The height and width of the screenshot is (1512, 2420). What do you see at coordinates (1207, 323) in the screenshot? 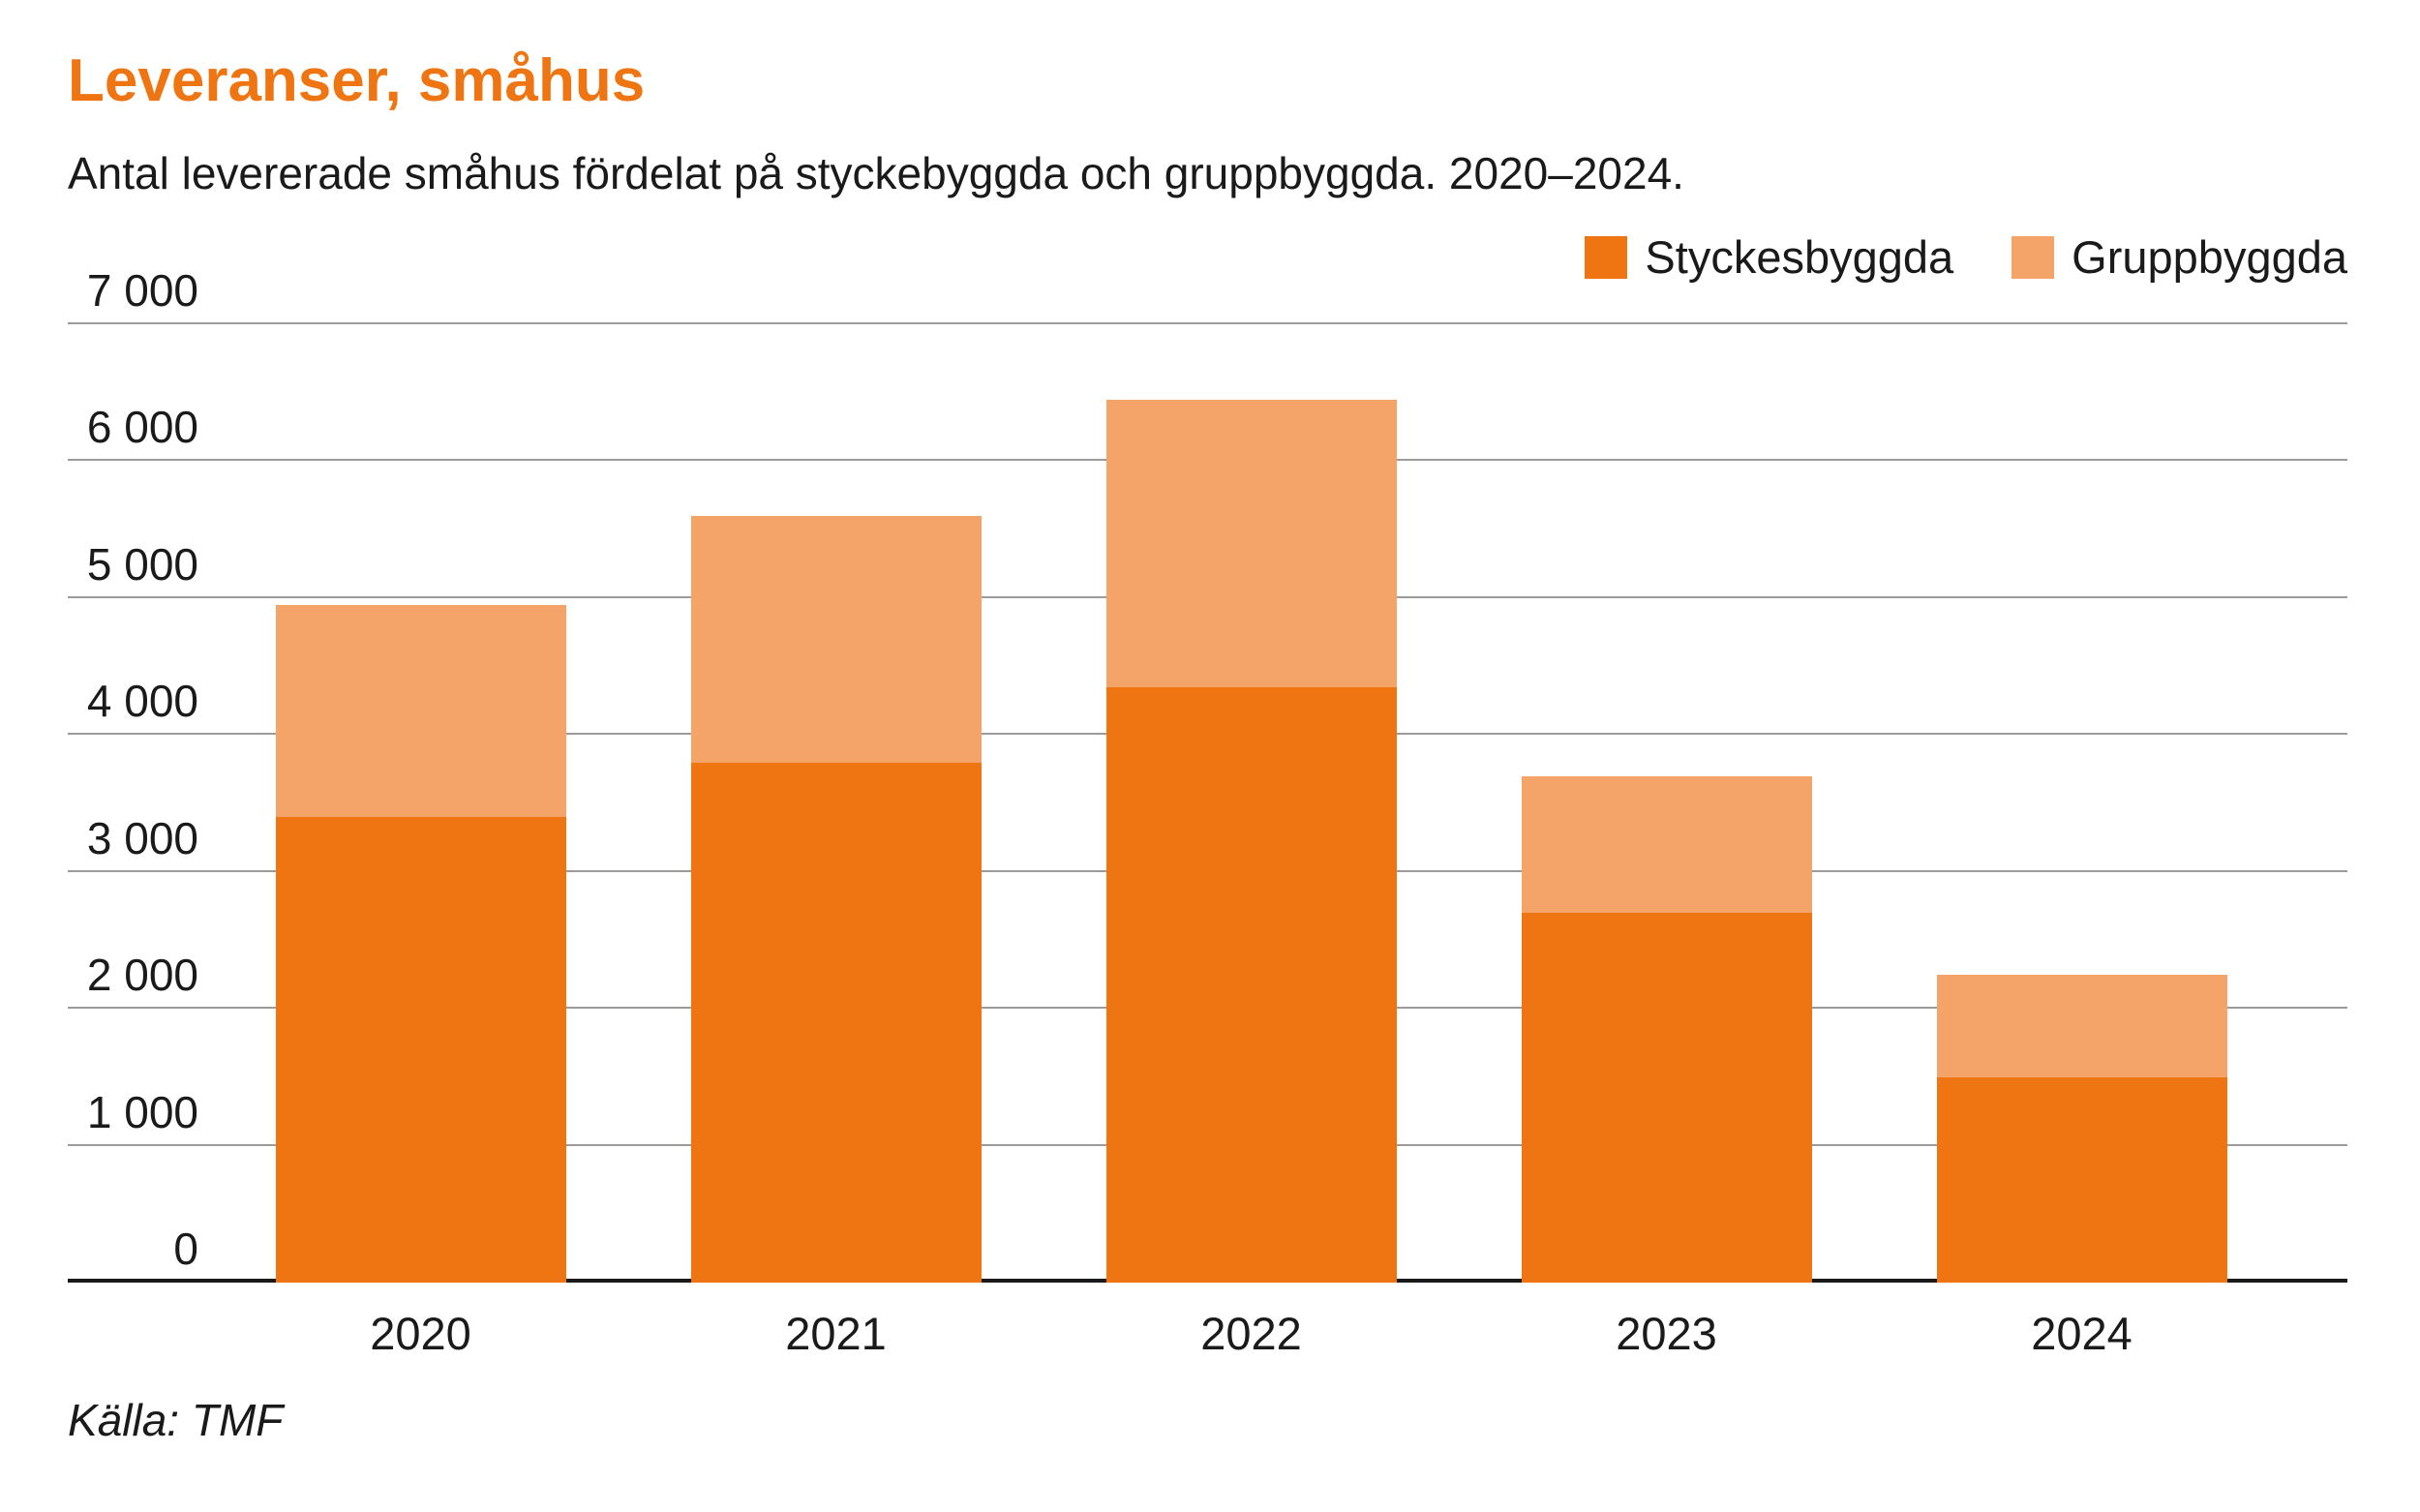
I see `gridline` at bounding box center [1207, 323].